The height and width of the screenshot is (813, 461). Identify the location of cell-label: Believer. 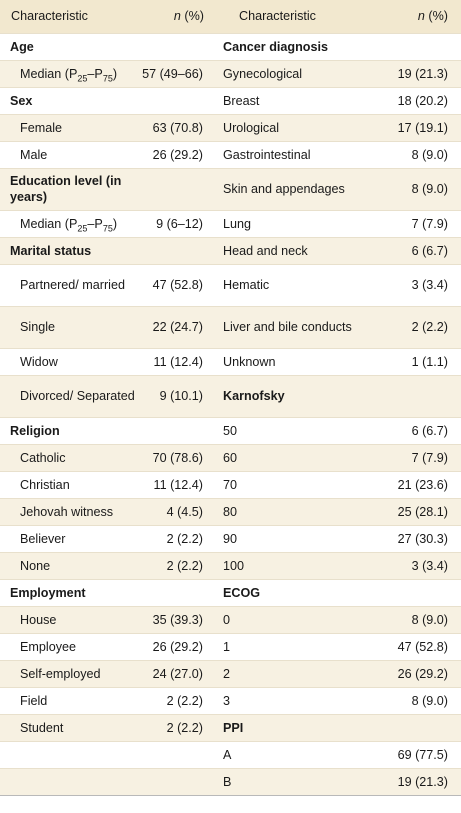
(43, 538).